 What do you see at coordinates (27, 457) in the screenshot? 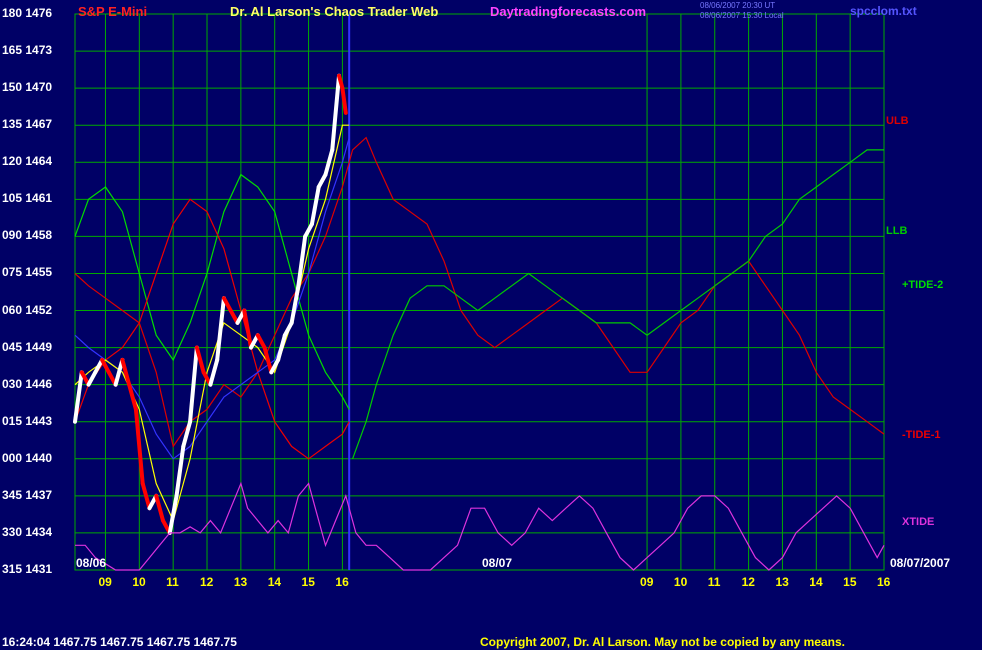
I see `y-tick-label: 000 1440` at bounding box center [27, 457].